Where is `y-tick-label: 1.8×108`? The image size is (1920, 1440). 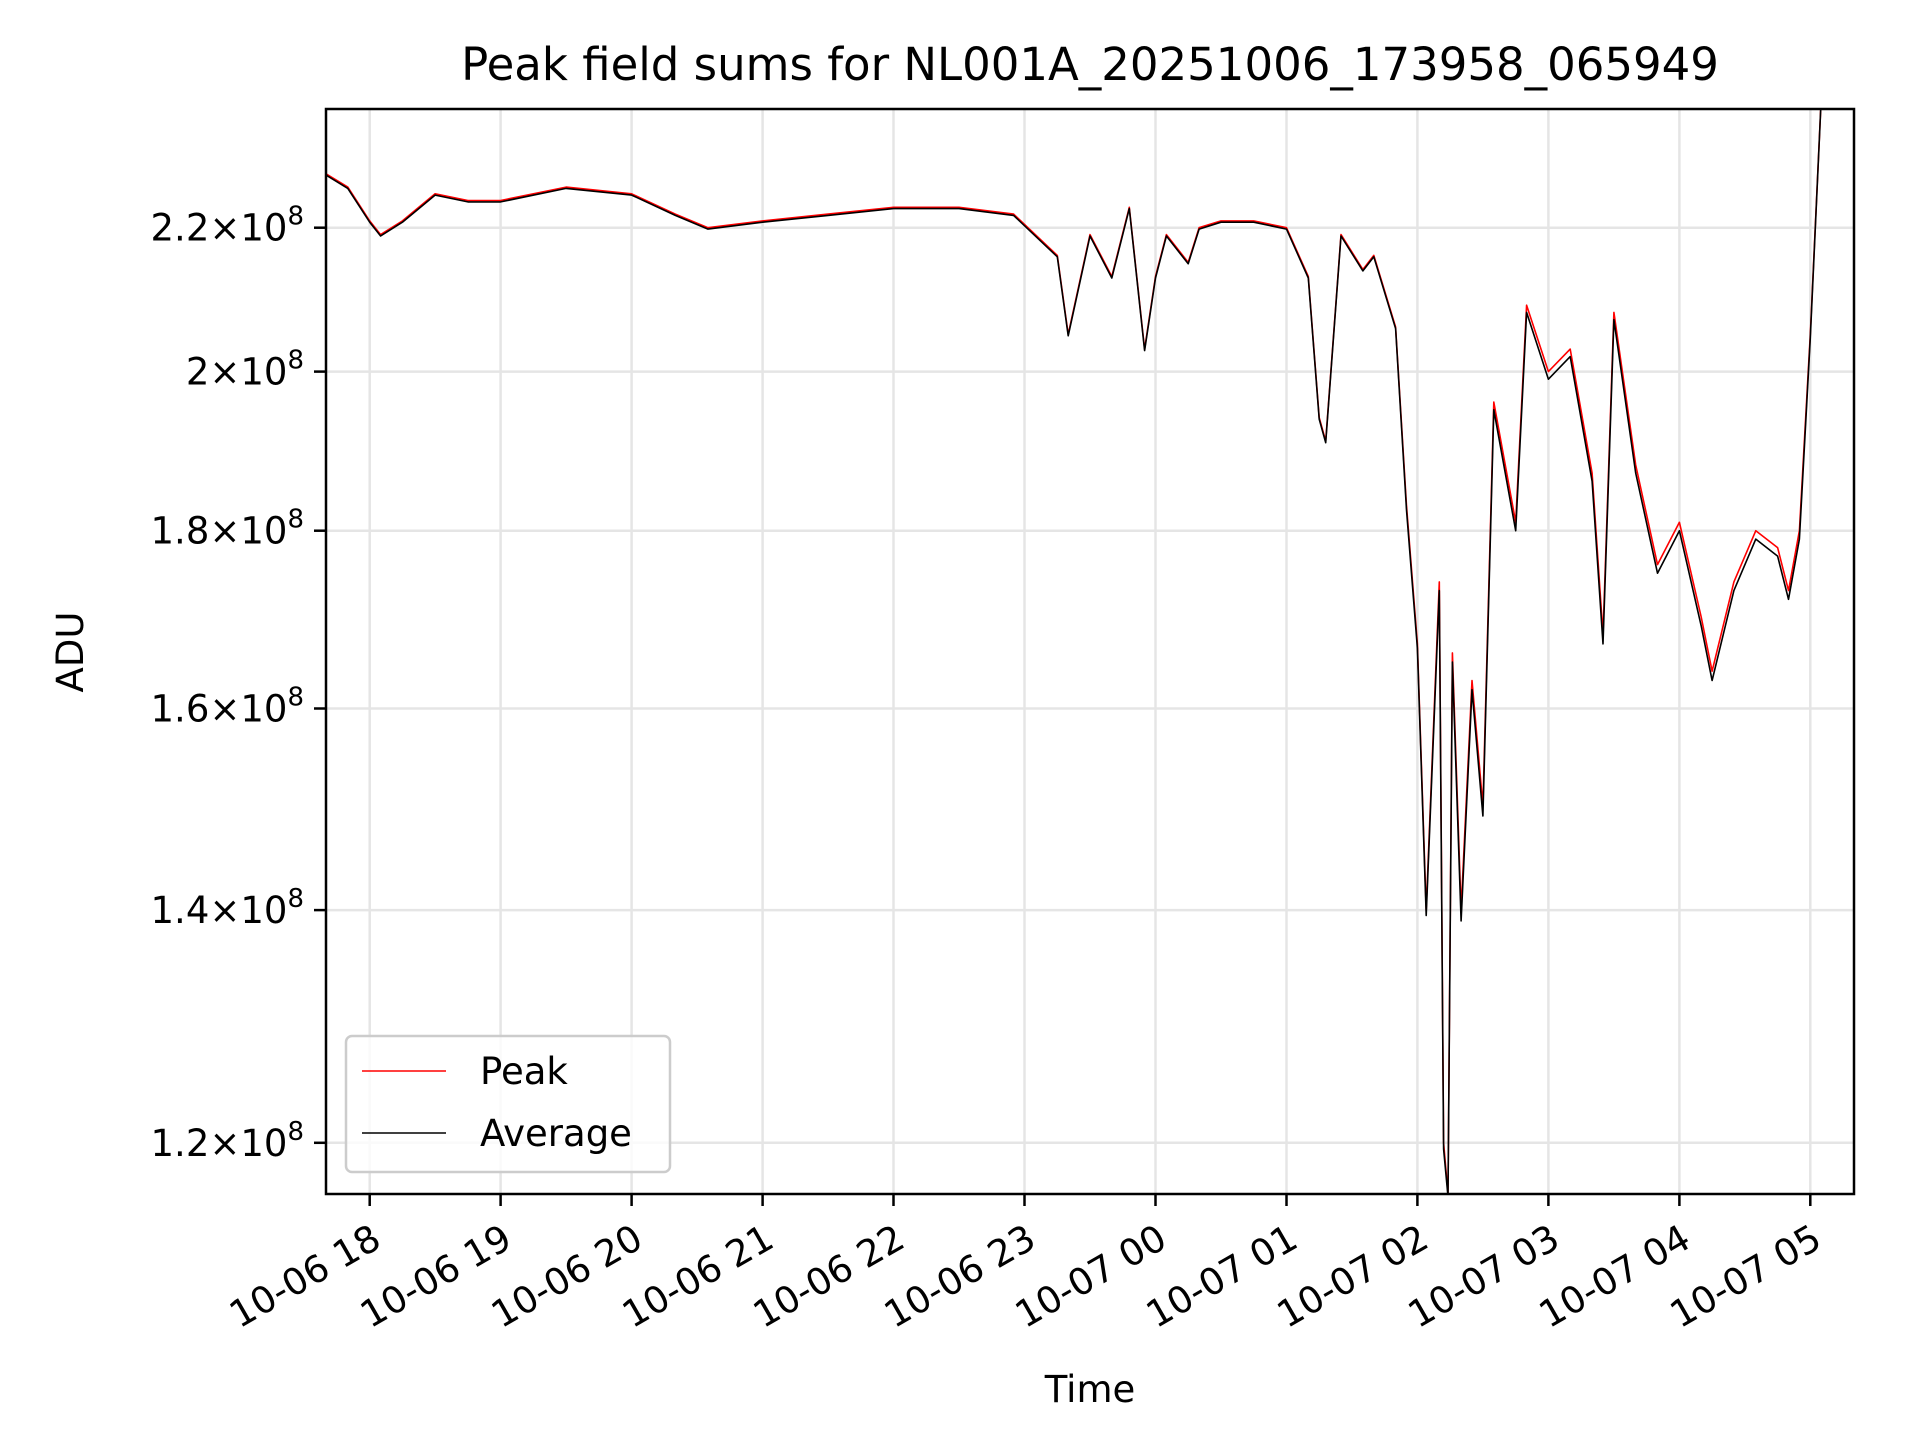
y-tick-label: 1.8×108 is located at coordinates (227, 529).